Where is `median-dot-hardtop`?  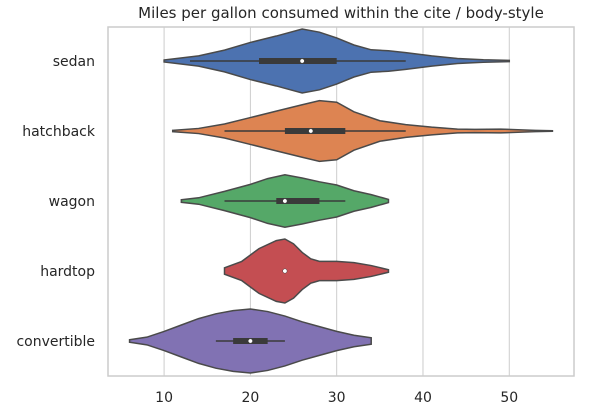
median-dot-hardtop is located at coordinates (285, 271).